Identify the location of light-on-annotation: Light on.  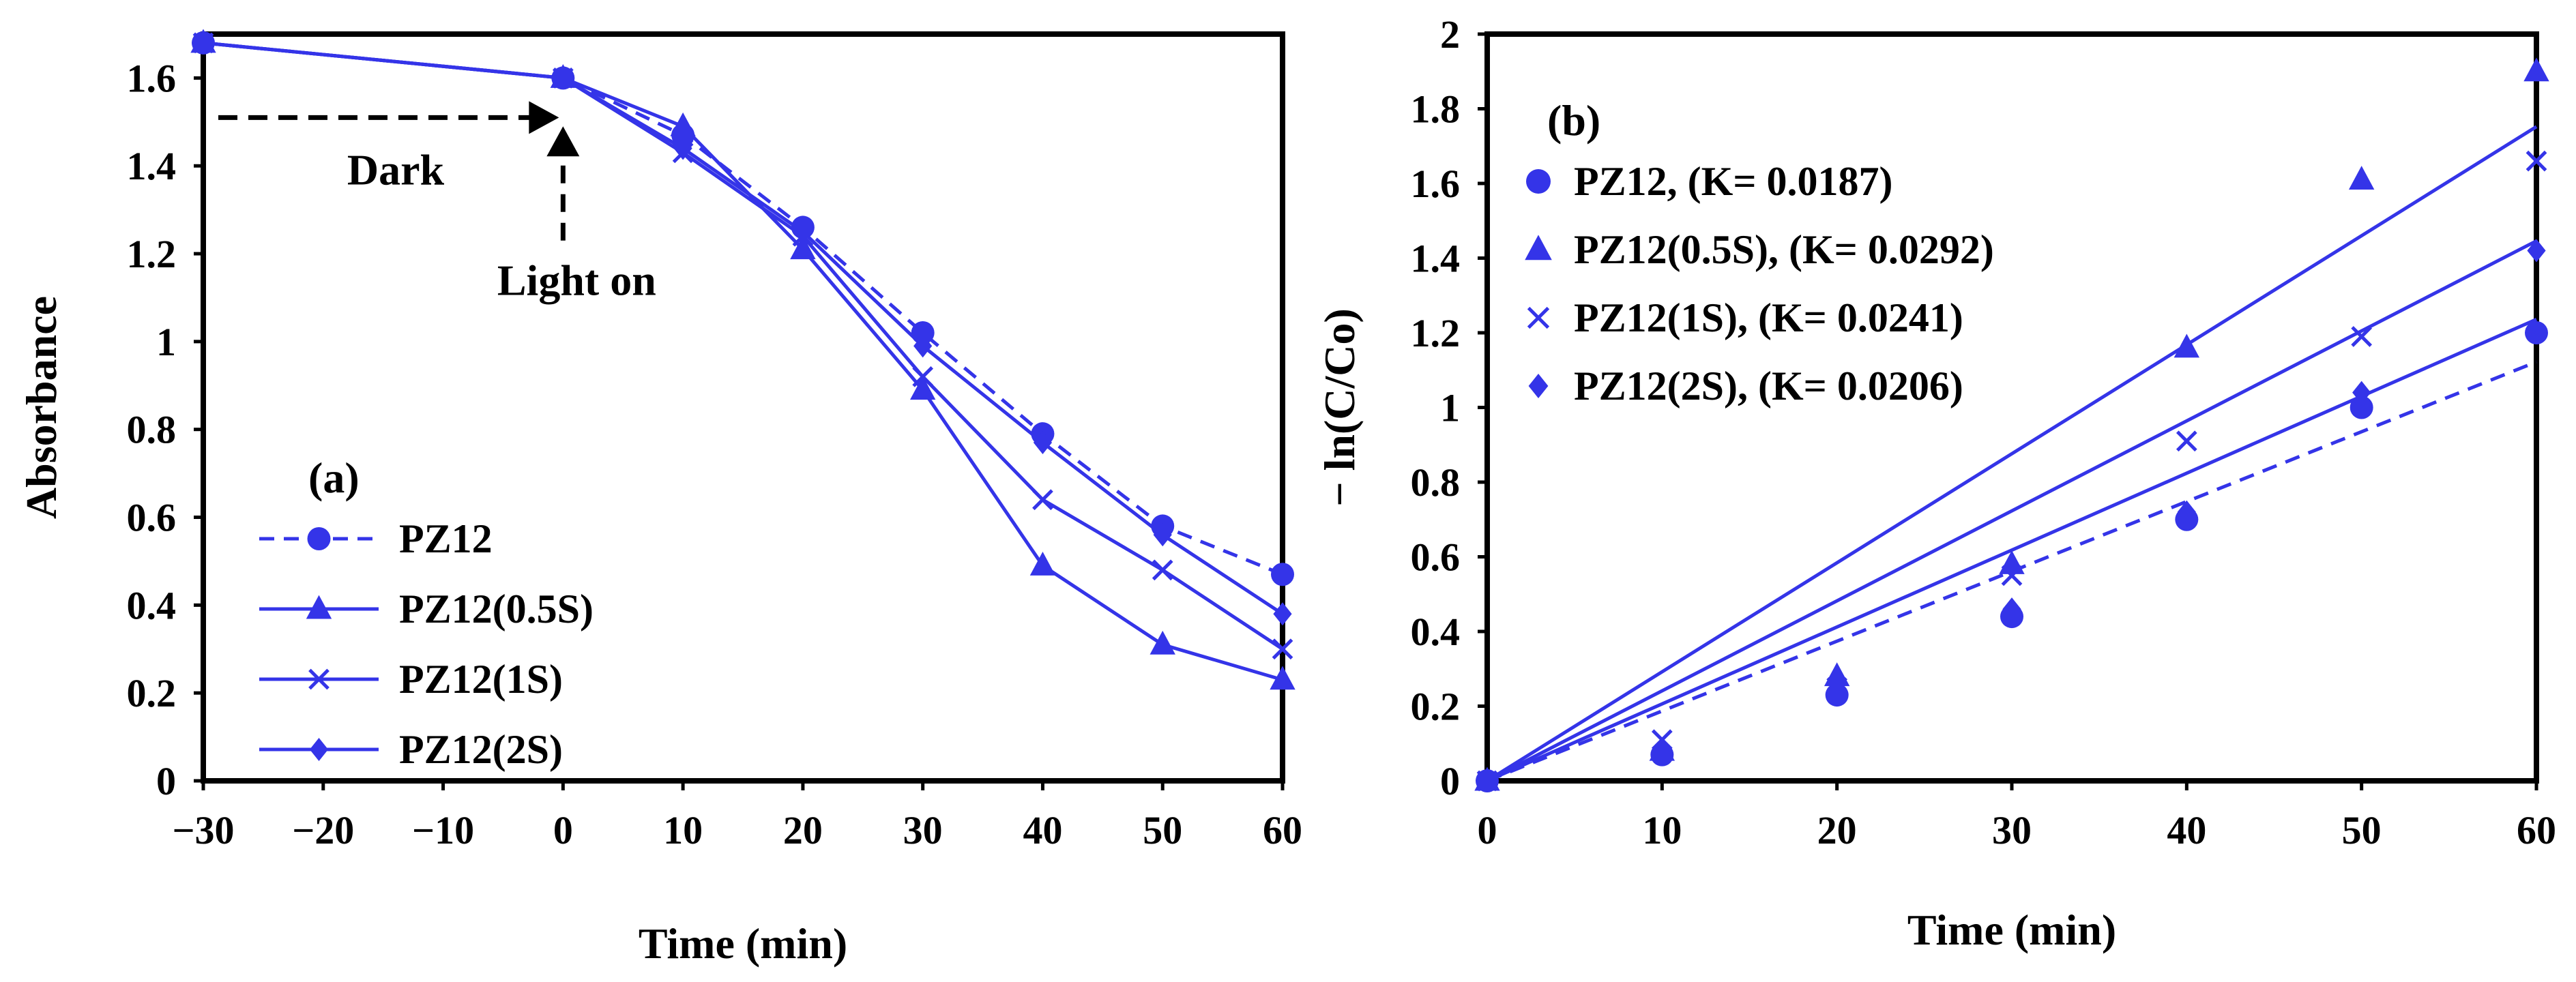
(576, 280).